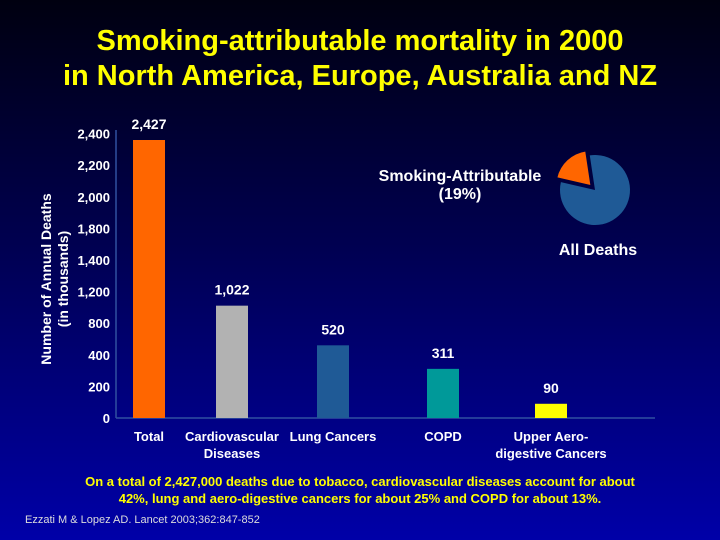 The height and width of the screenshot is (540, 720). I want to click on pie-label-all-deaths: All Deaths, so click(598, 250).